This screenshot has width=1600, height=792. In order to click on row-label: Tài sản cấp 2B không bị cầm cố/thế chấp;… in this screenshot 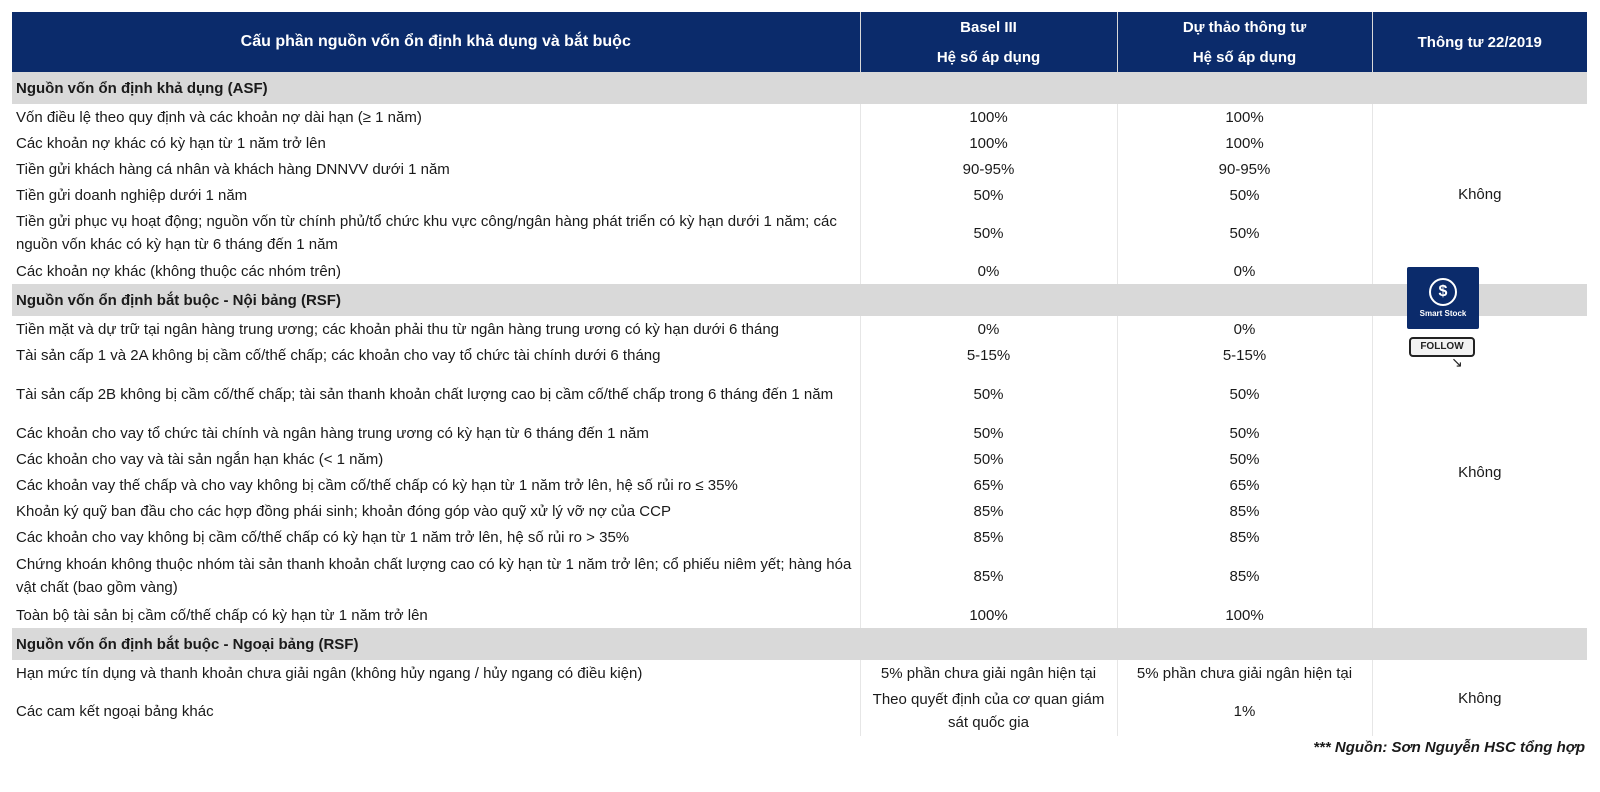, I will do `click(425, 394)`.